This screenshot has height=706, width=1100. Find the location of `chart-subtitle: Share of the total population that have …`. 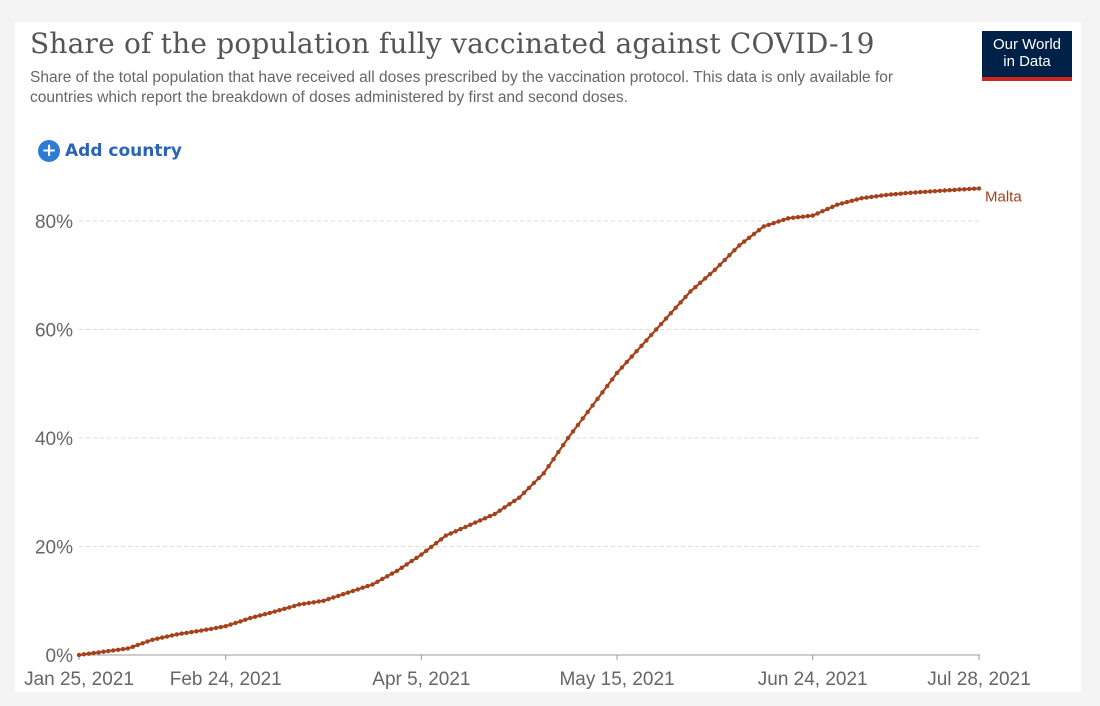

chart-subtitle: Share of the total population that have … is located at coordinates (462, 87).